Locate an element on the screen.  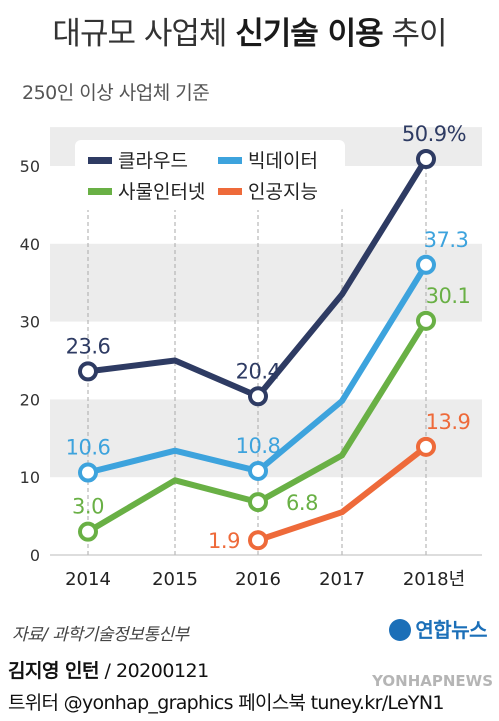
legend-label: 빅데이터 is located at coordinates (283, 161).